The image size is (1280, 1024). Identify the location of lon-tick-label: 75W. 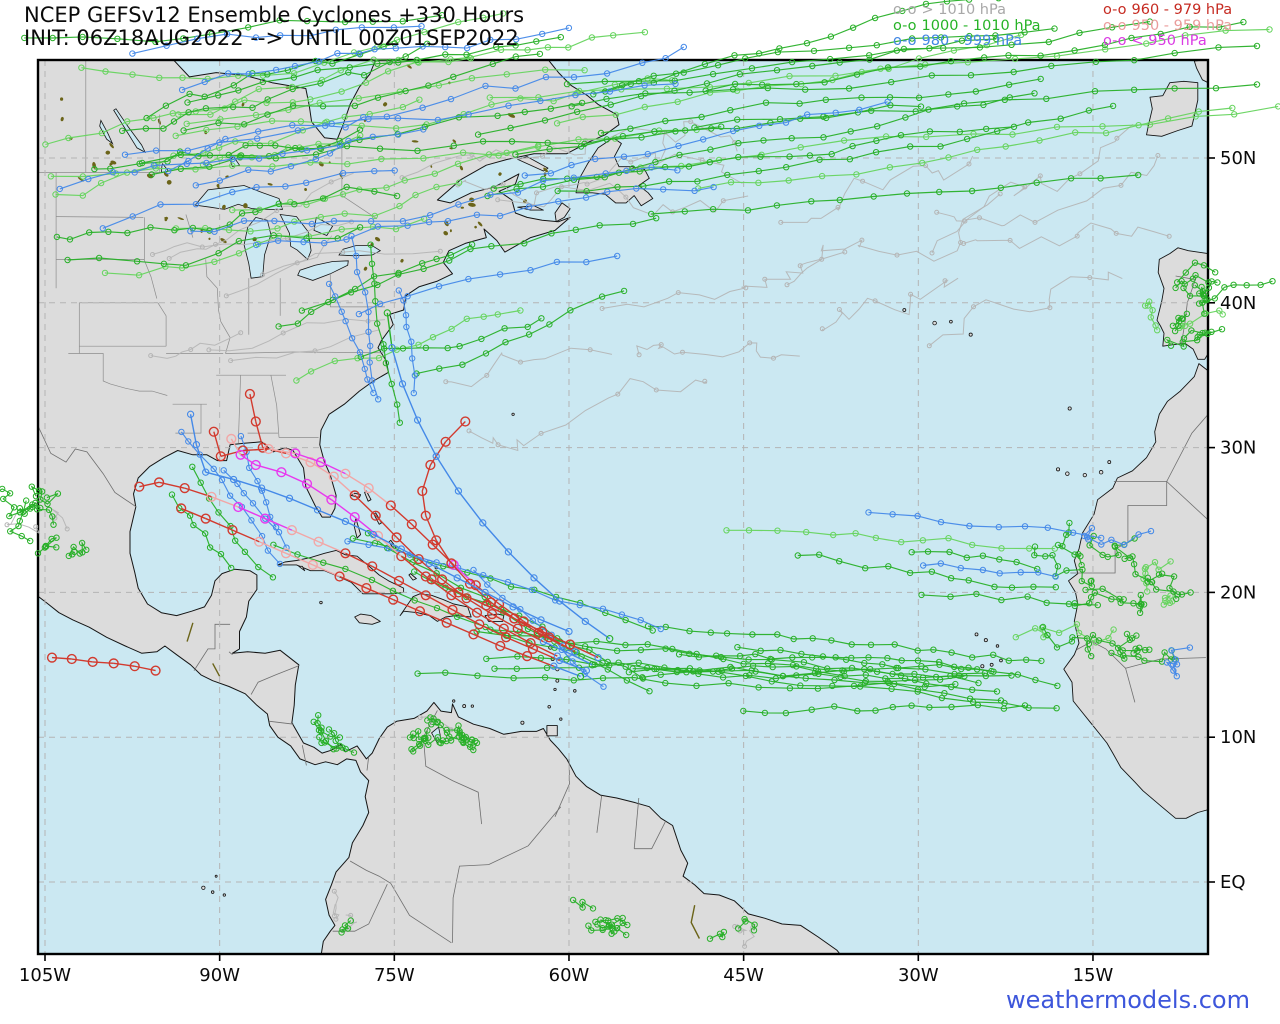
(394, 975).